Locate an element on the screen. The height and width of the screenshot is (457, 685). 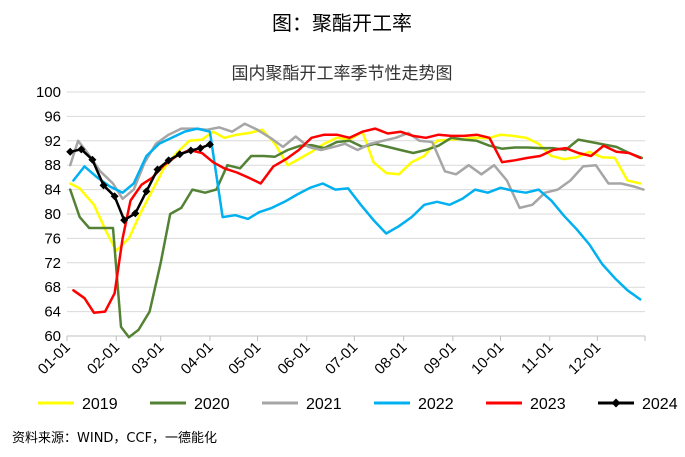
series-line-2024 is located at coordinates (140, 182).